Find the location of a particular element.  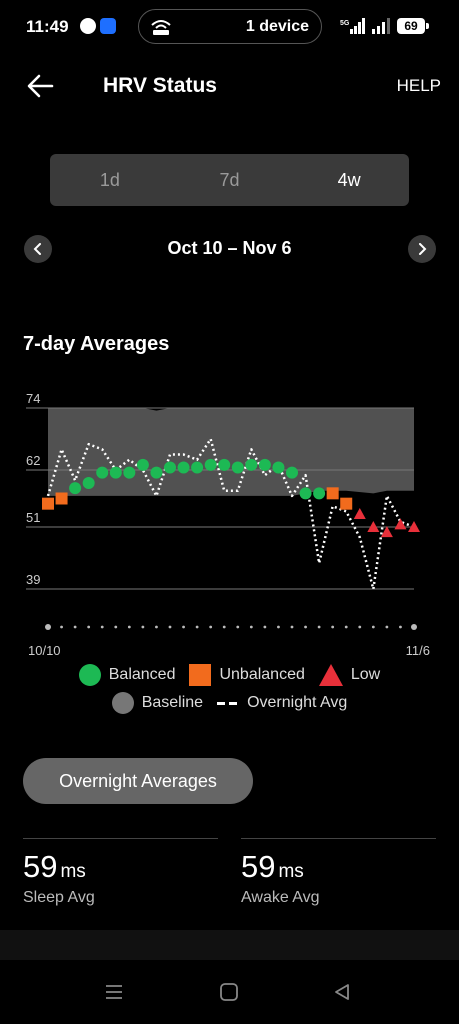

signal-icon is located at coordinates (381, 26).